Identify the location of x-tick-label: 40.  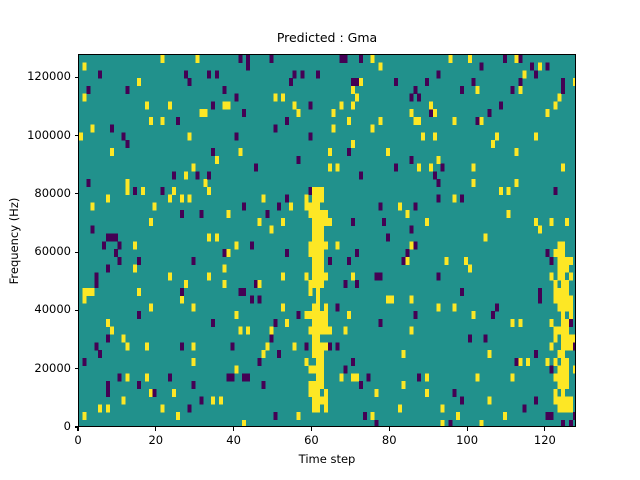
(233, 440).